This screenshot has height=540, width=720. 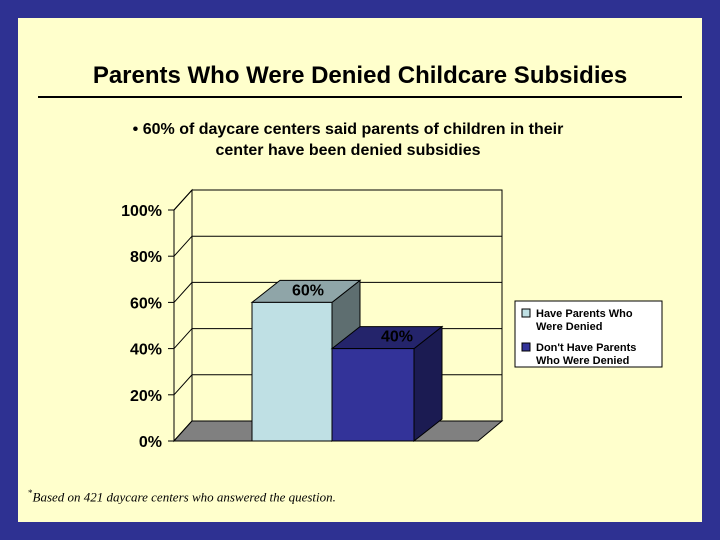 I want to click on y-tick-label: 20%, so click(x=146, y=396).